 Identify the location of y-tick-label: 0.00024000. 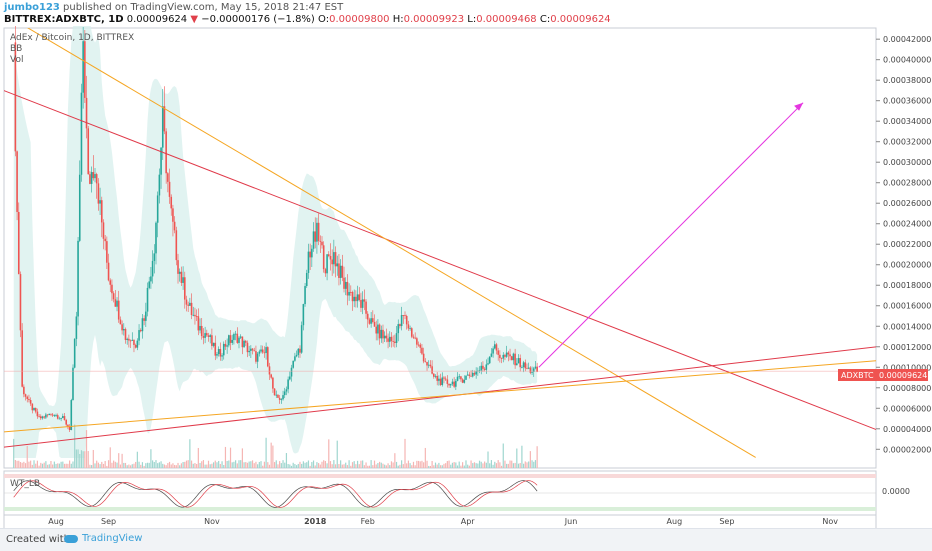
(907, 224).